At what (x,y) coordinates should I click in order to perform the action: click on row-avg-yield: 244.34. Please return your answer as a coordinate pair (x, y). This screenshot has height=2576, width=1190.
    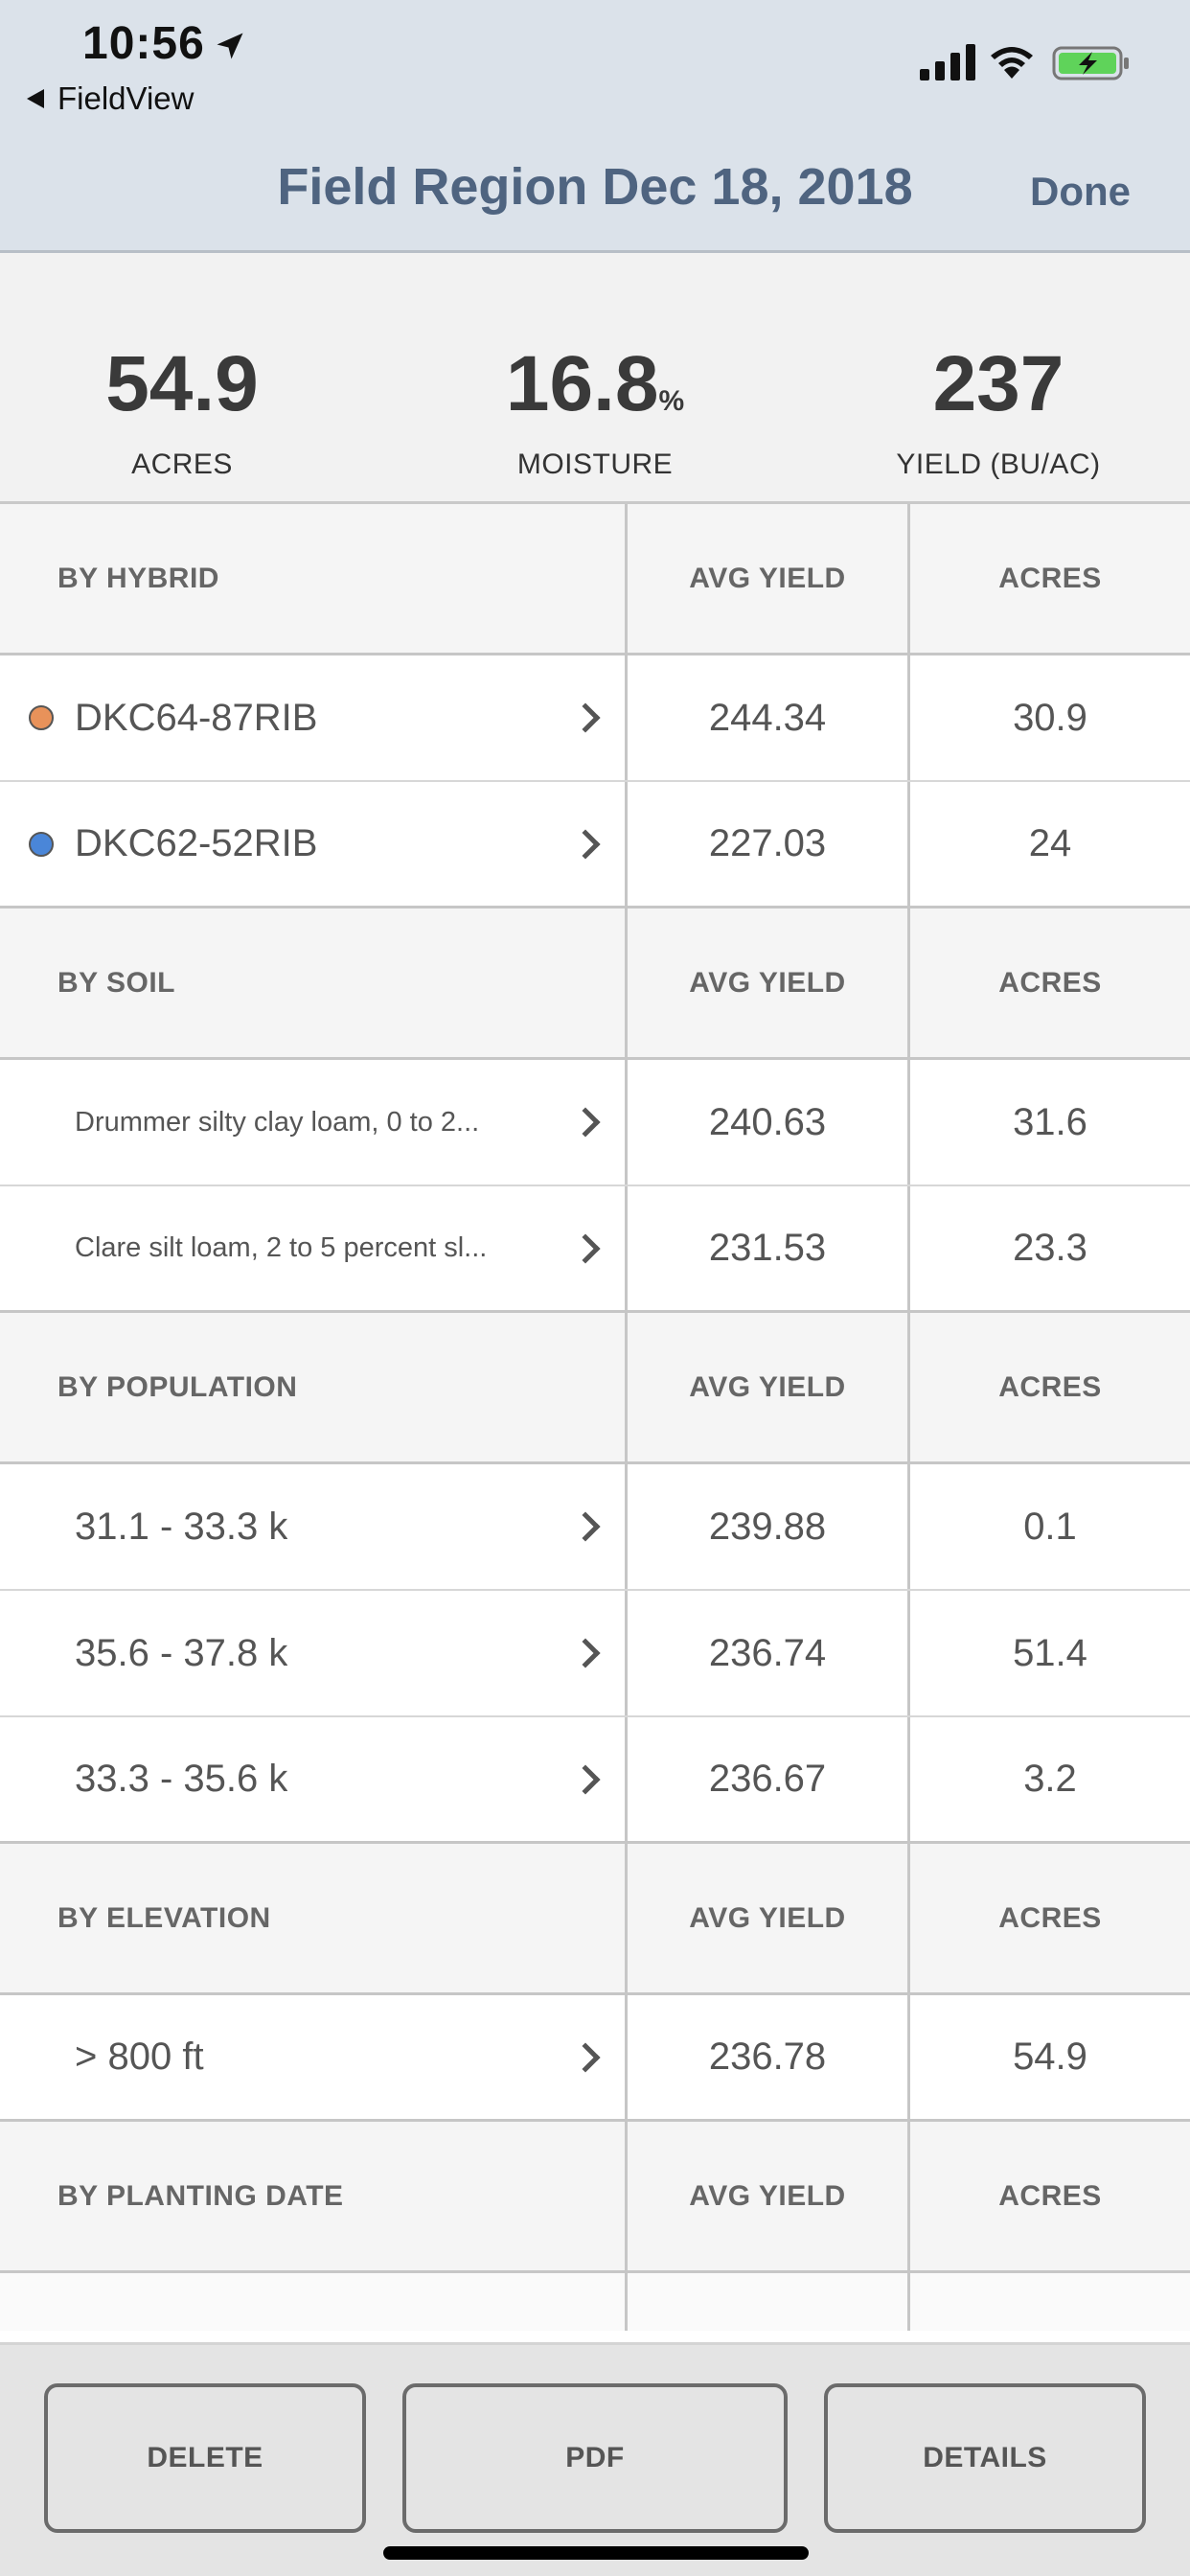
    Looking at the image, I should click on (769, 718).